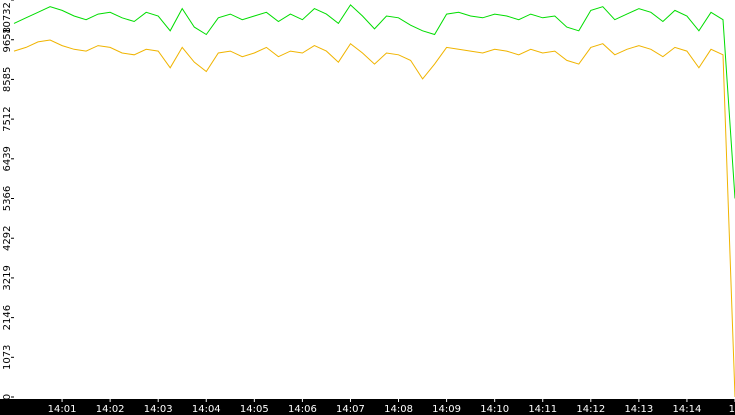 This screenshot has width=735, height=415. Describe the element at coordinates (7, 277) in the screenshot. I see `y-tick-label: 3219` at that location.